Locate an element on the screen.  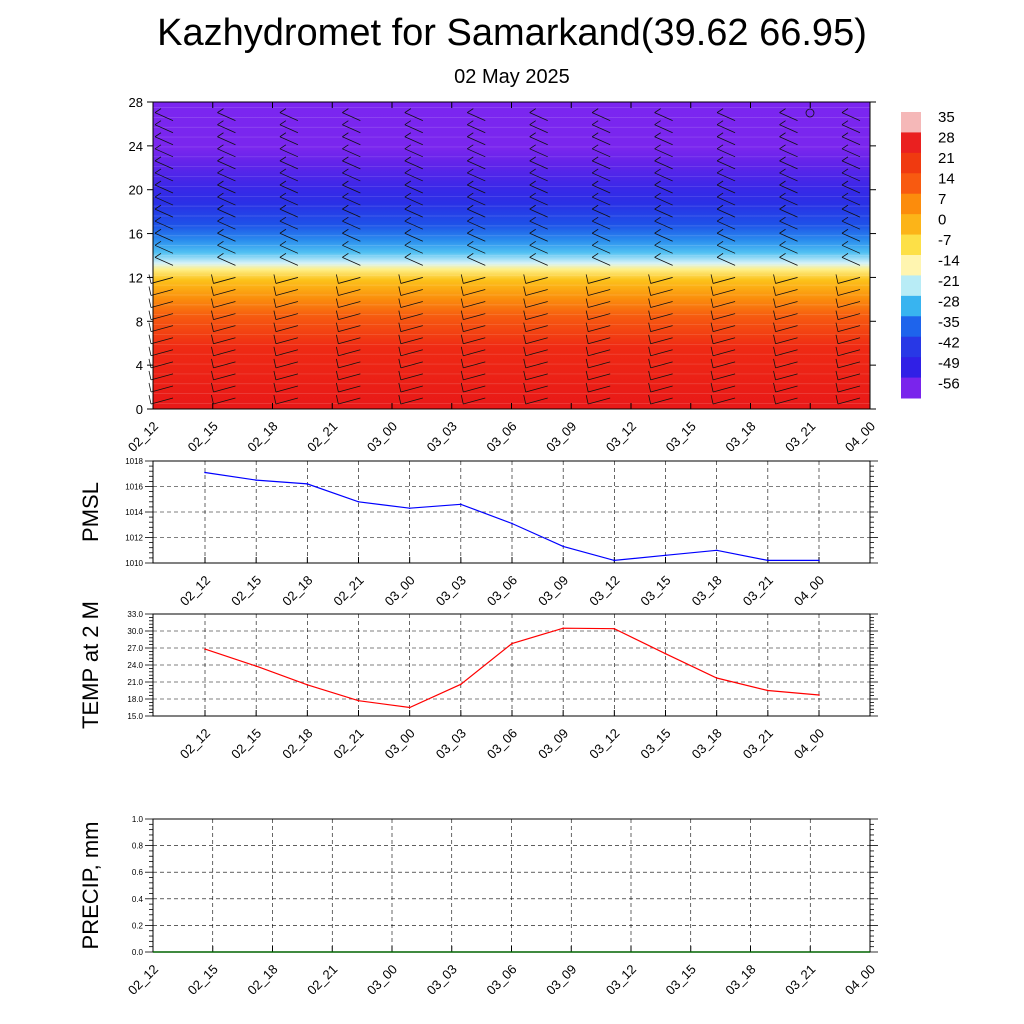
x-tick-label: 03_09 is located at coordinates (561, 980).